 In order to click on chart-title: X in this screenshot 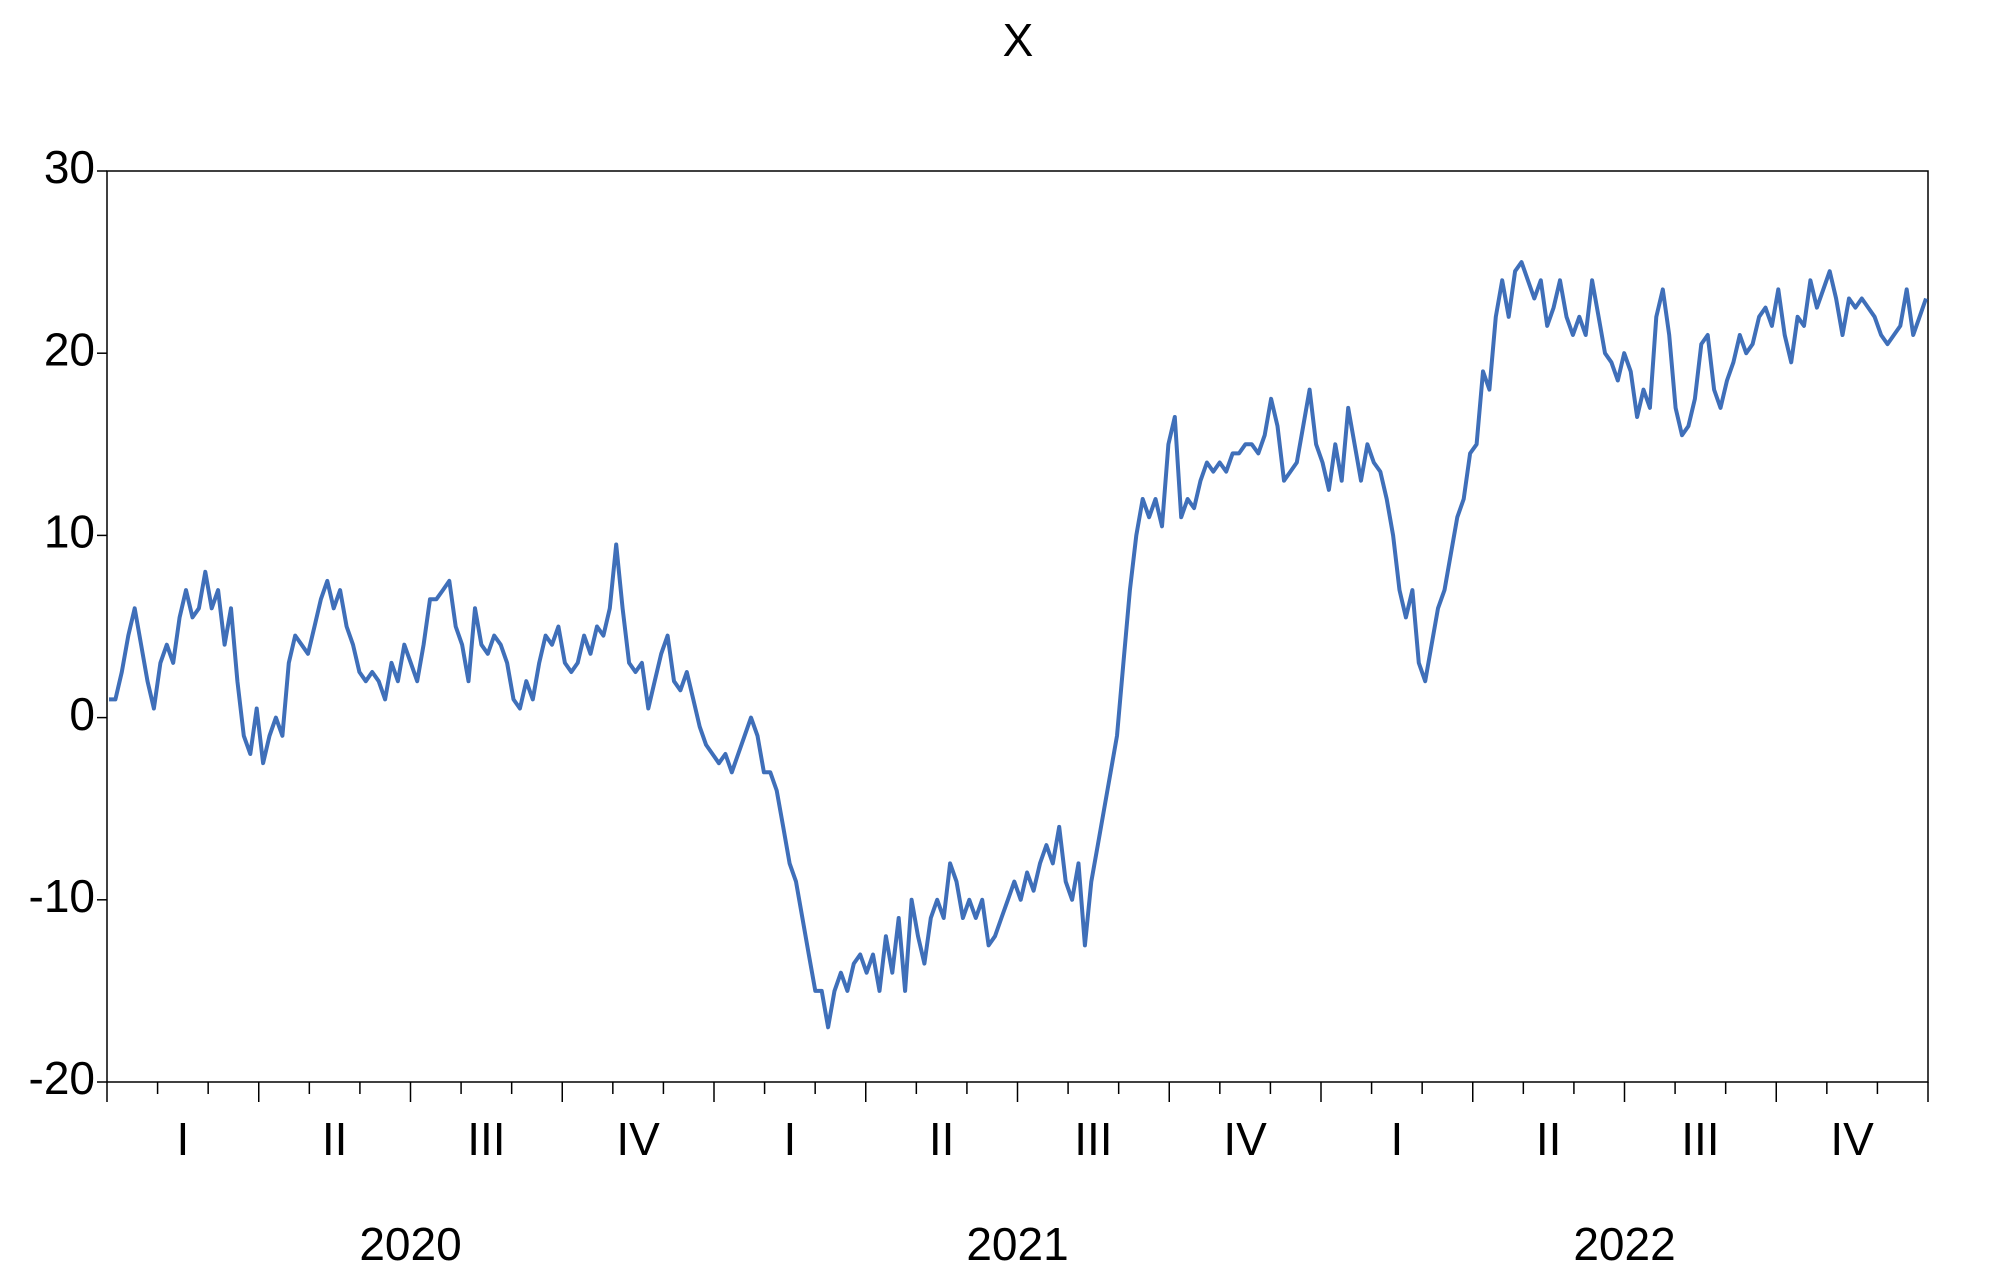, I will do `click(1018, 40)`.